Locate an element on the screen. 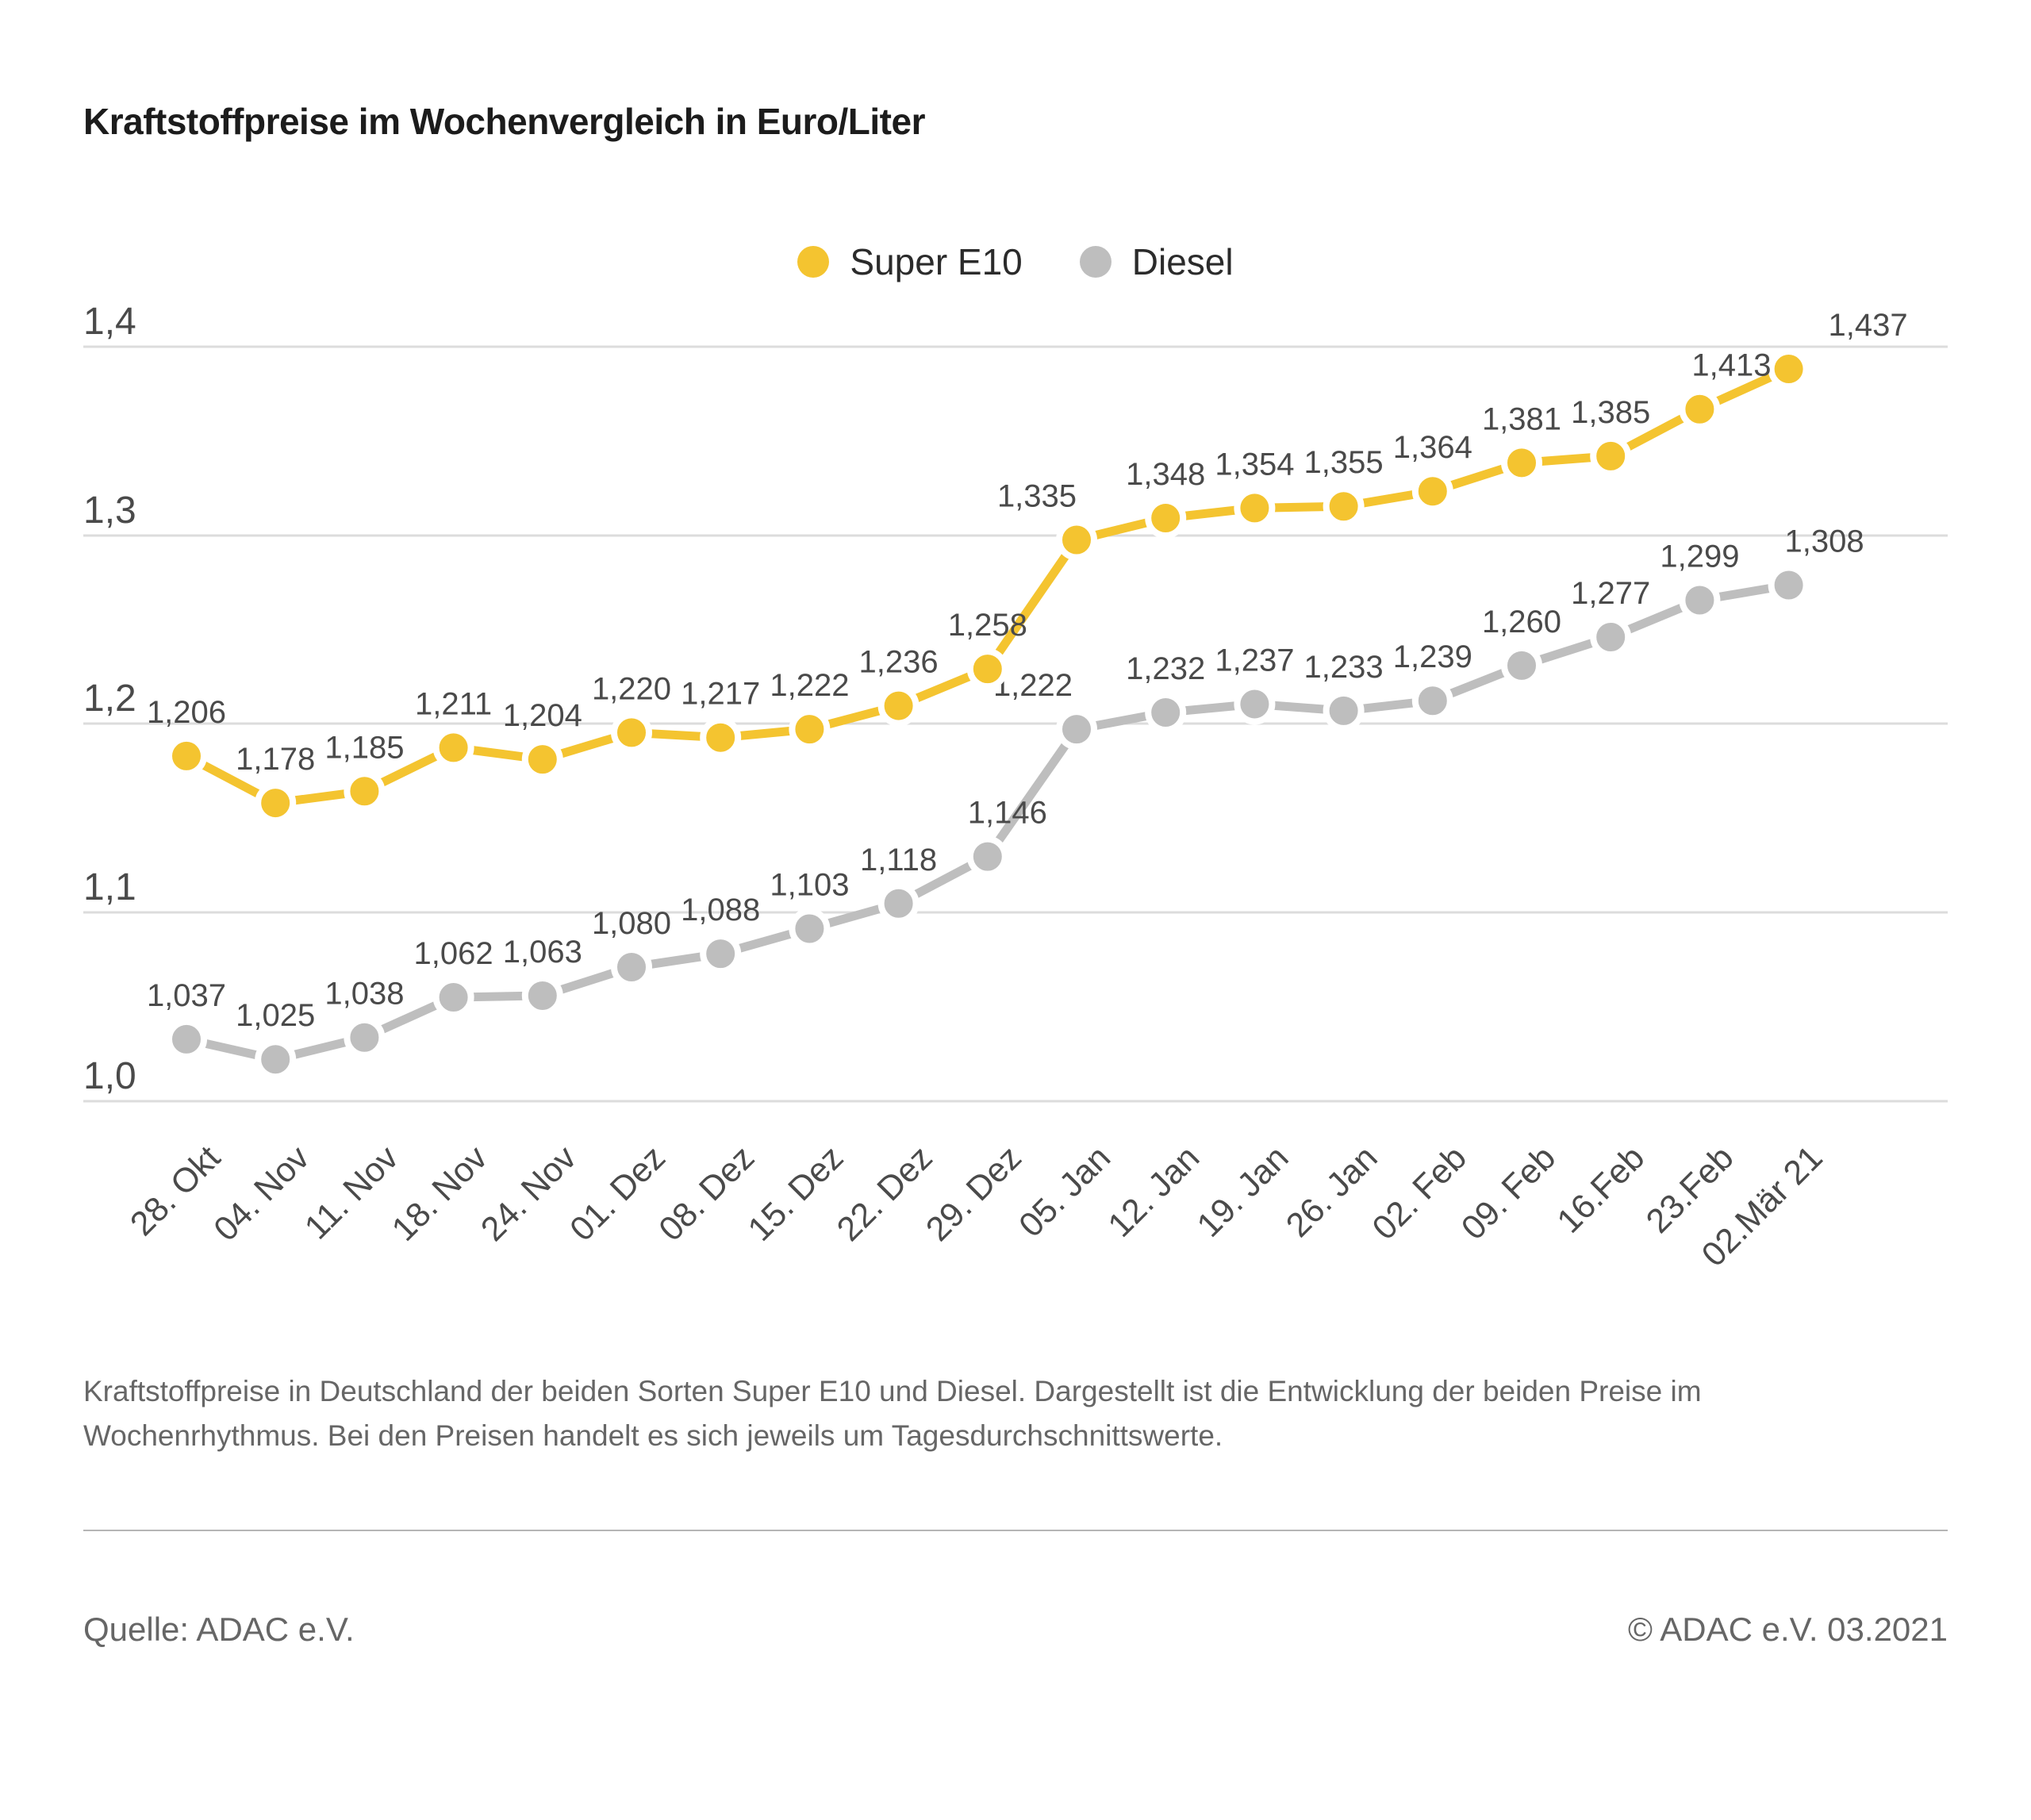 This screenshot has height=1820, width=2031. x-axis-label: 16.Feb is located at coordinates (1601, 1189).